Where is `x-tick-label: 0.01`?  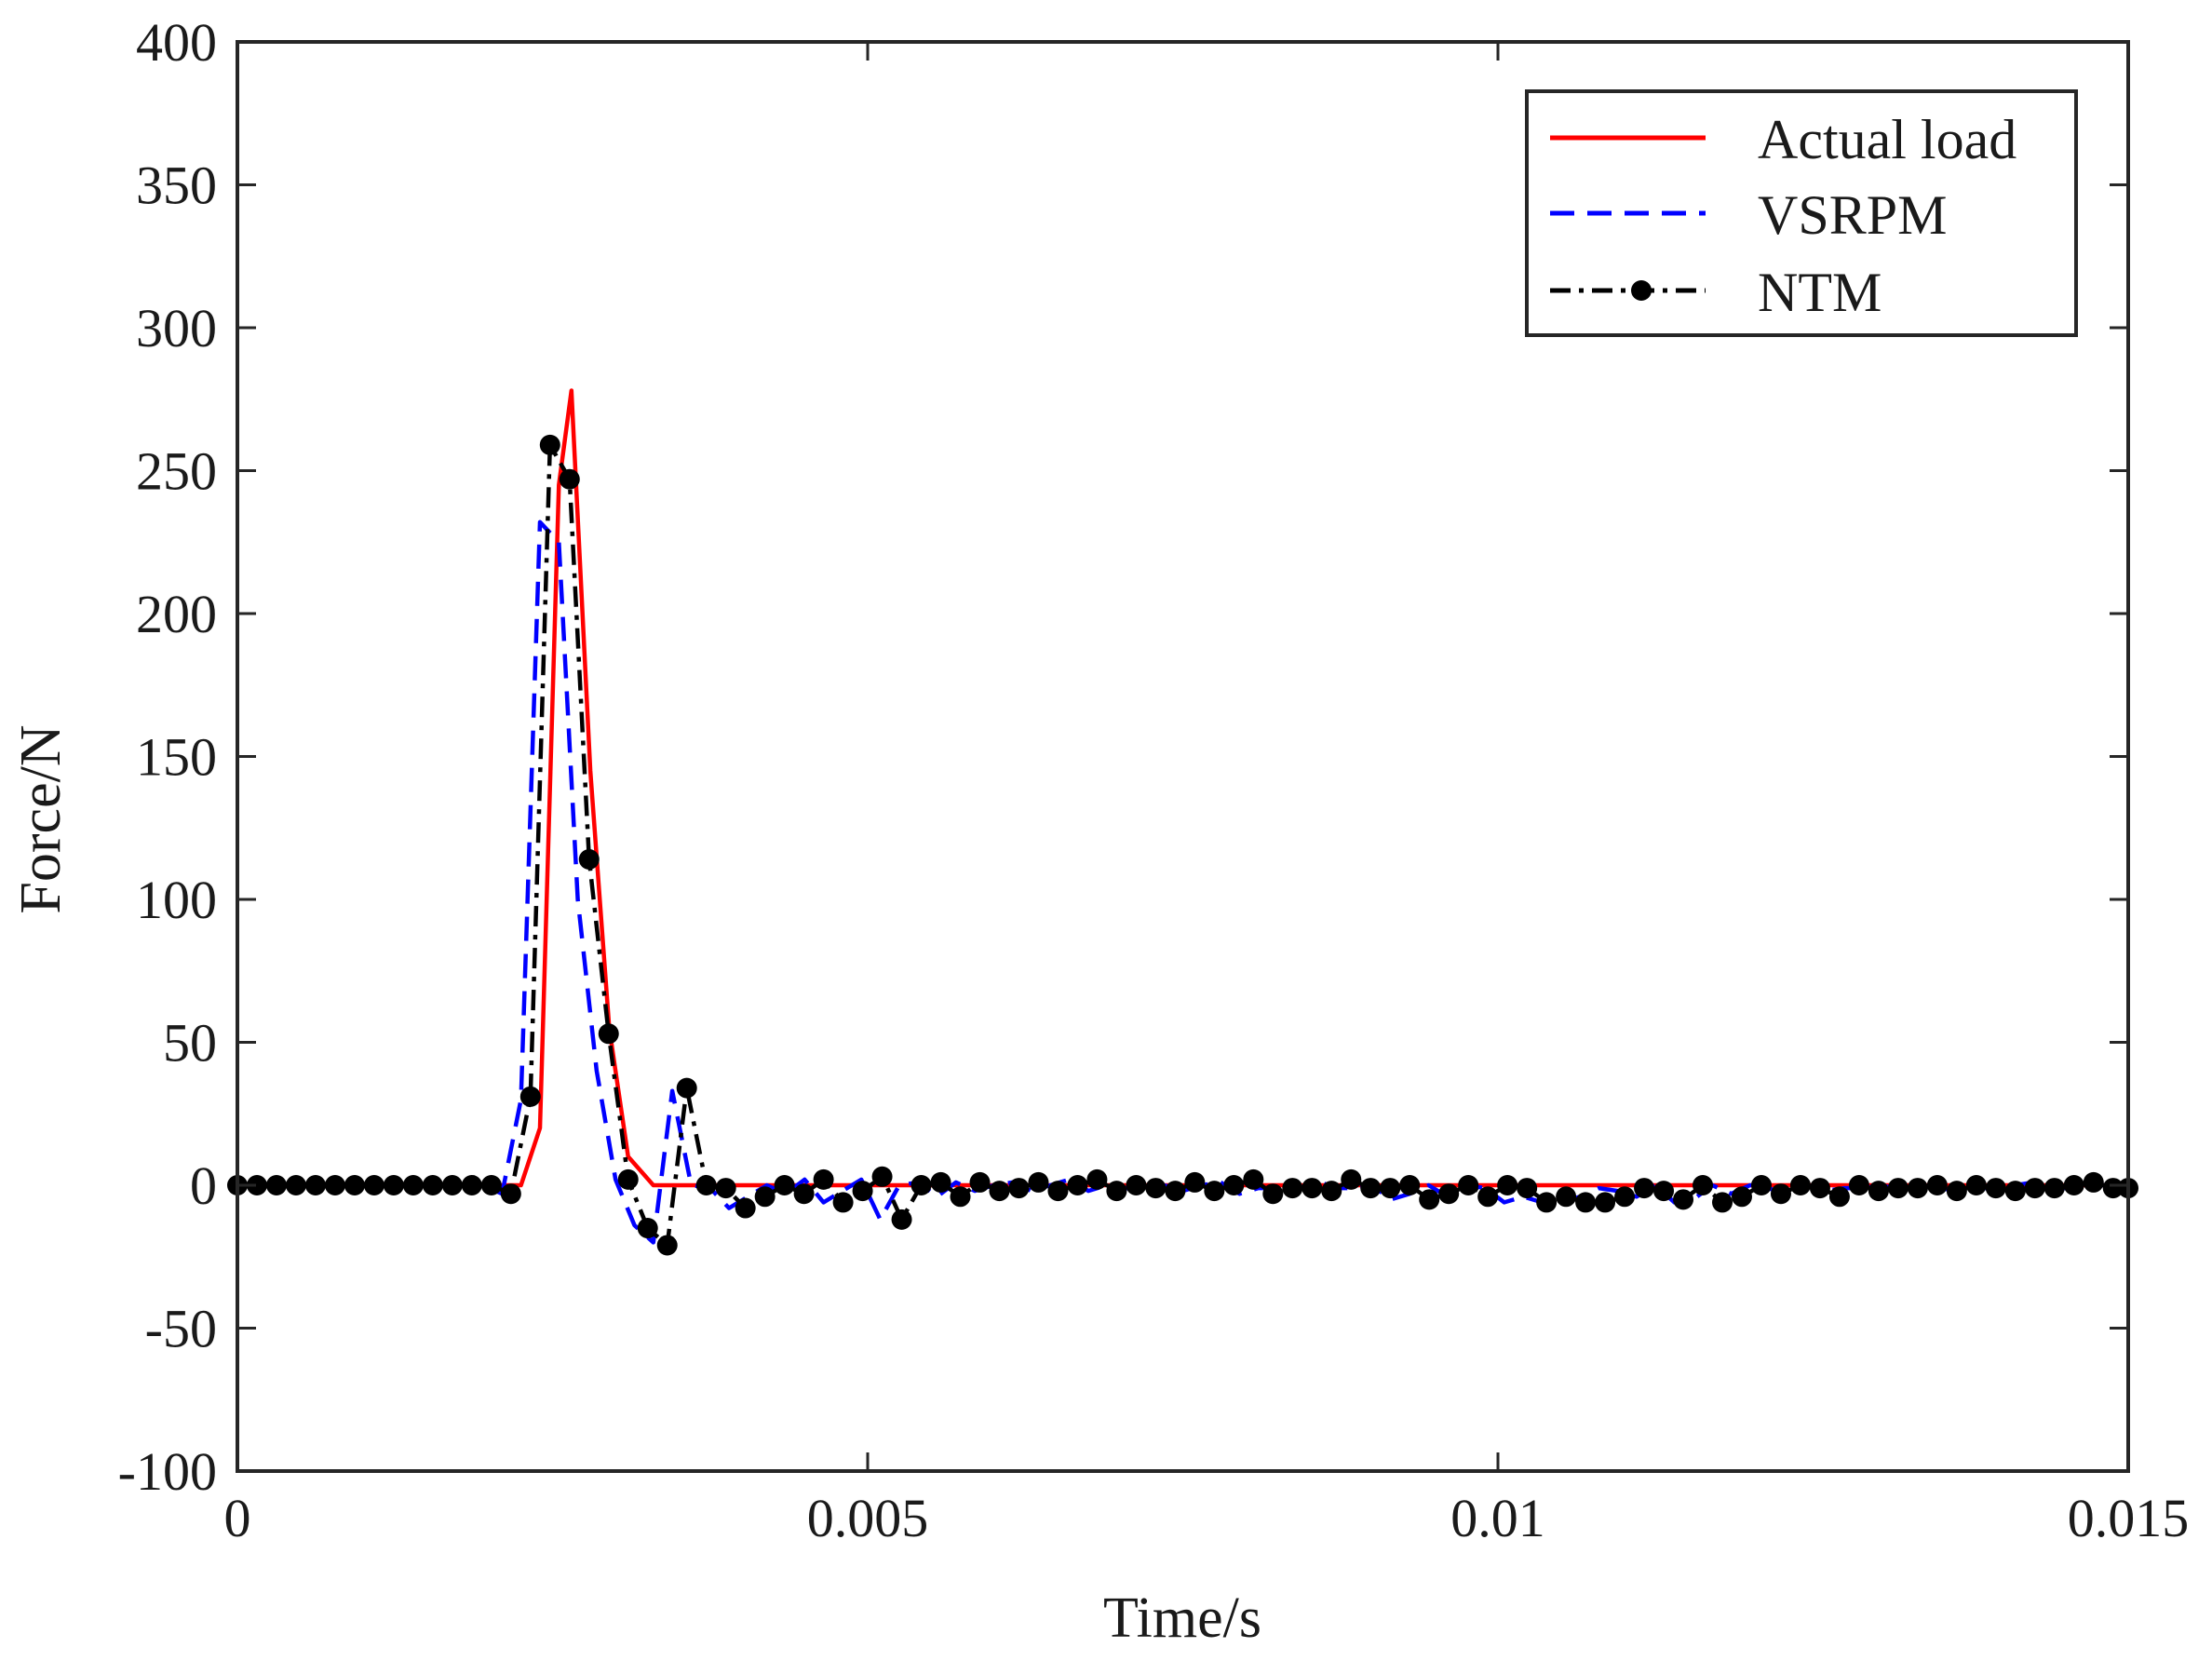
x-tick-label: 0.01 is located at coordinates (1497, 1518).